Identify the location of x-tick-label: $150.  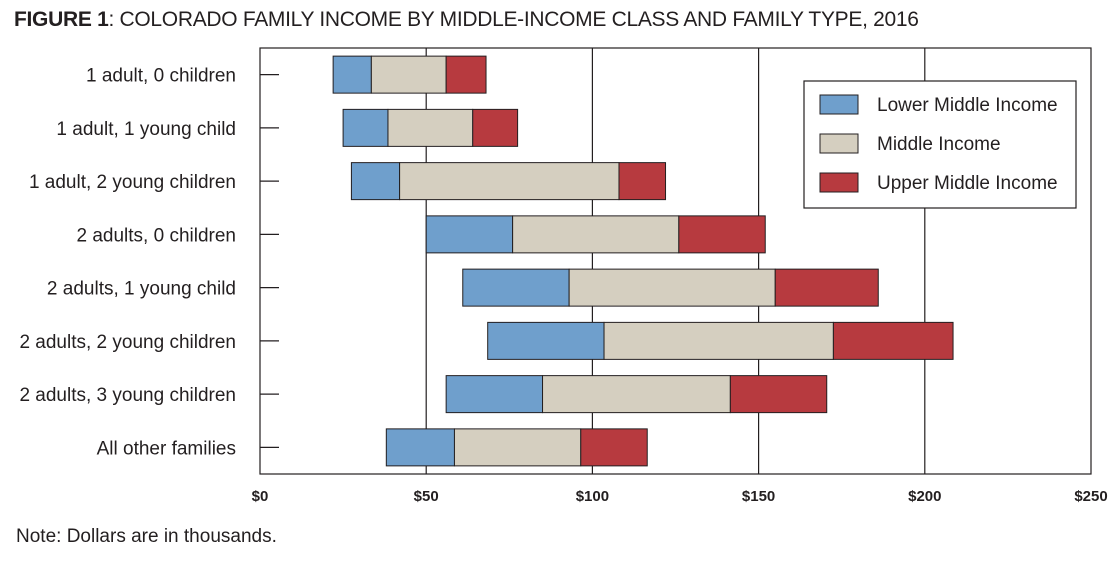
(758, 496).